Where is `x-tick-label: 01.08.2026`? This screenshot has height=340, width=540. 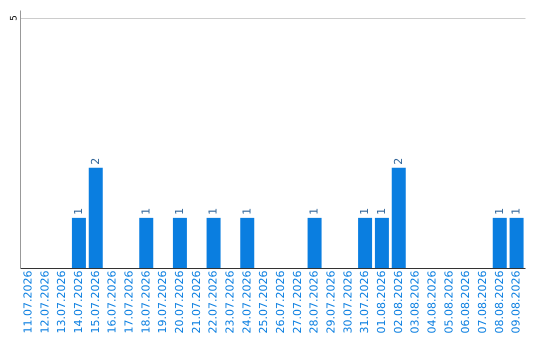
x-tick-label: 01.08.2026 is located at coordinates (381, 302).